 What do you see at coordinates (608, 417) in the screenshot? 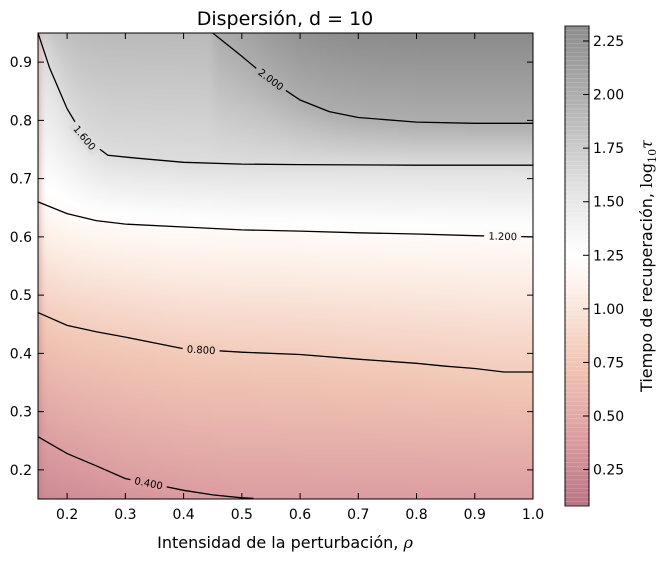
I see `colorbar-tick-label: 0.50` at bounding box center [608, 417].